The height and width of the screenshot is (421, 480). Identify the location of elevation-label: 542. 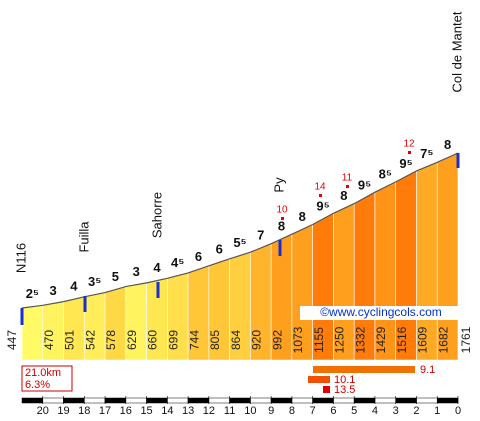
(90, 340).